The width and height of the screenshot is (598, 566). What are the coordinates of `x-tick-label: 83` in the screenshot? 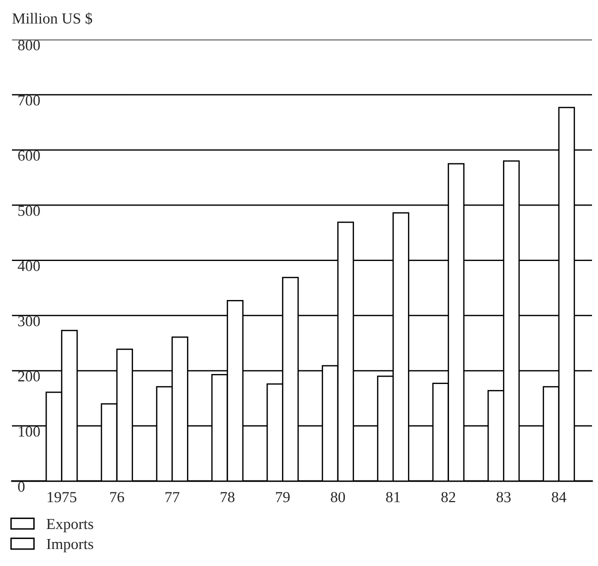 It's located at (503, 497).